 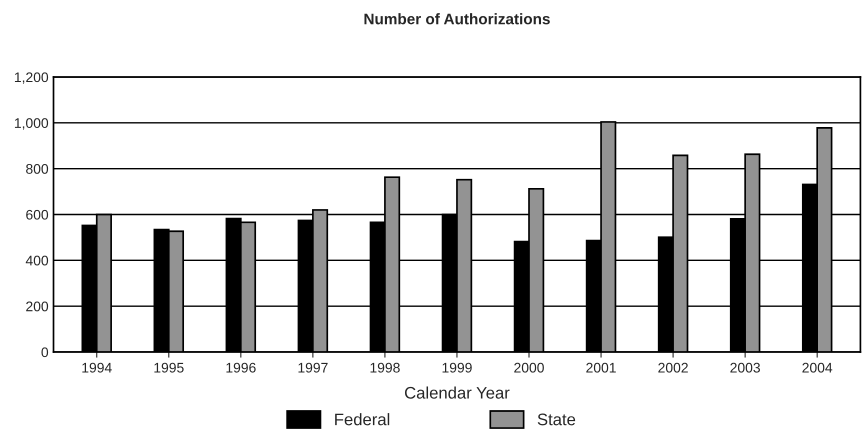 I want to click on x-tick-label: 1996, so click(x=241, y=367).